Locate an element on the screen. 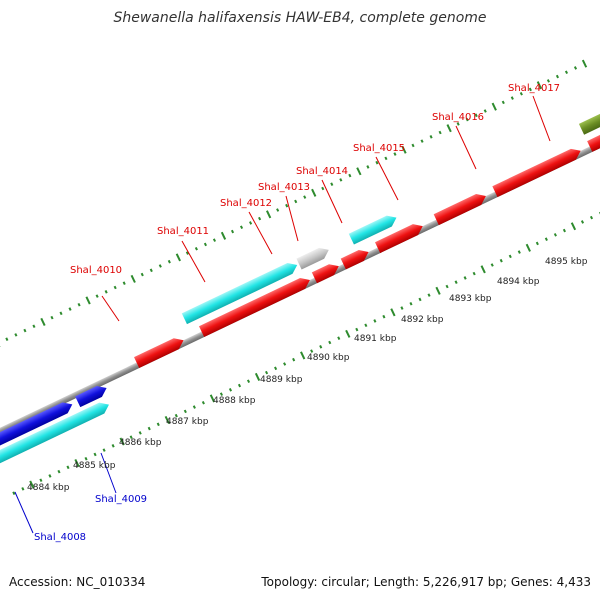 The width and height of the screenshot is (600, 600). gene-label-shal-4013: Shal_4013 is located at coordinates (284, 187).